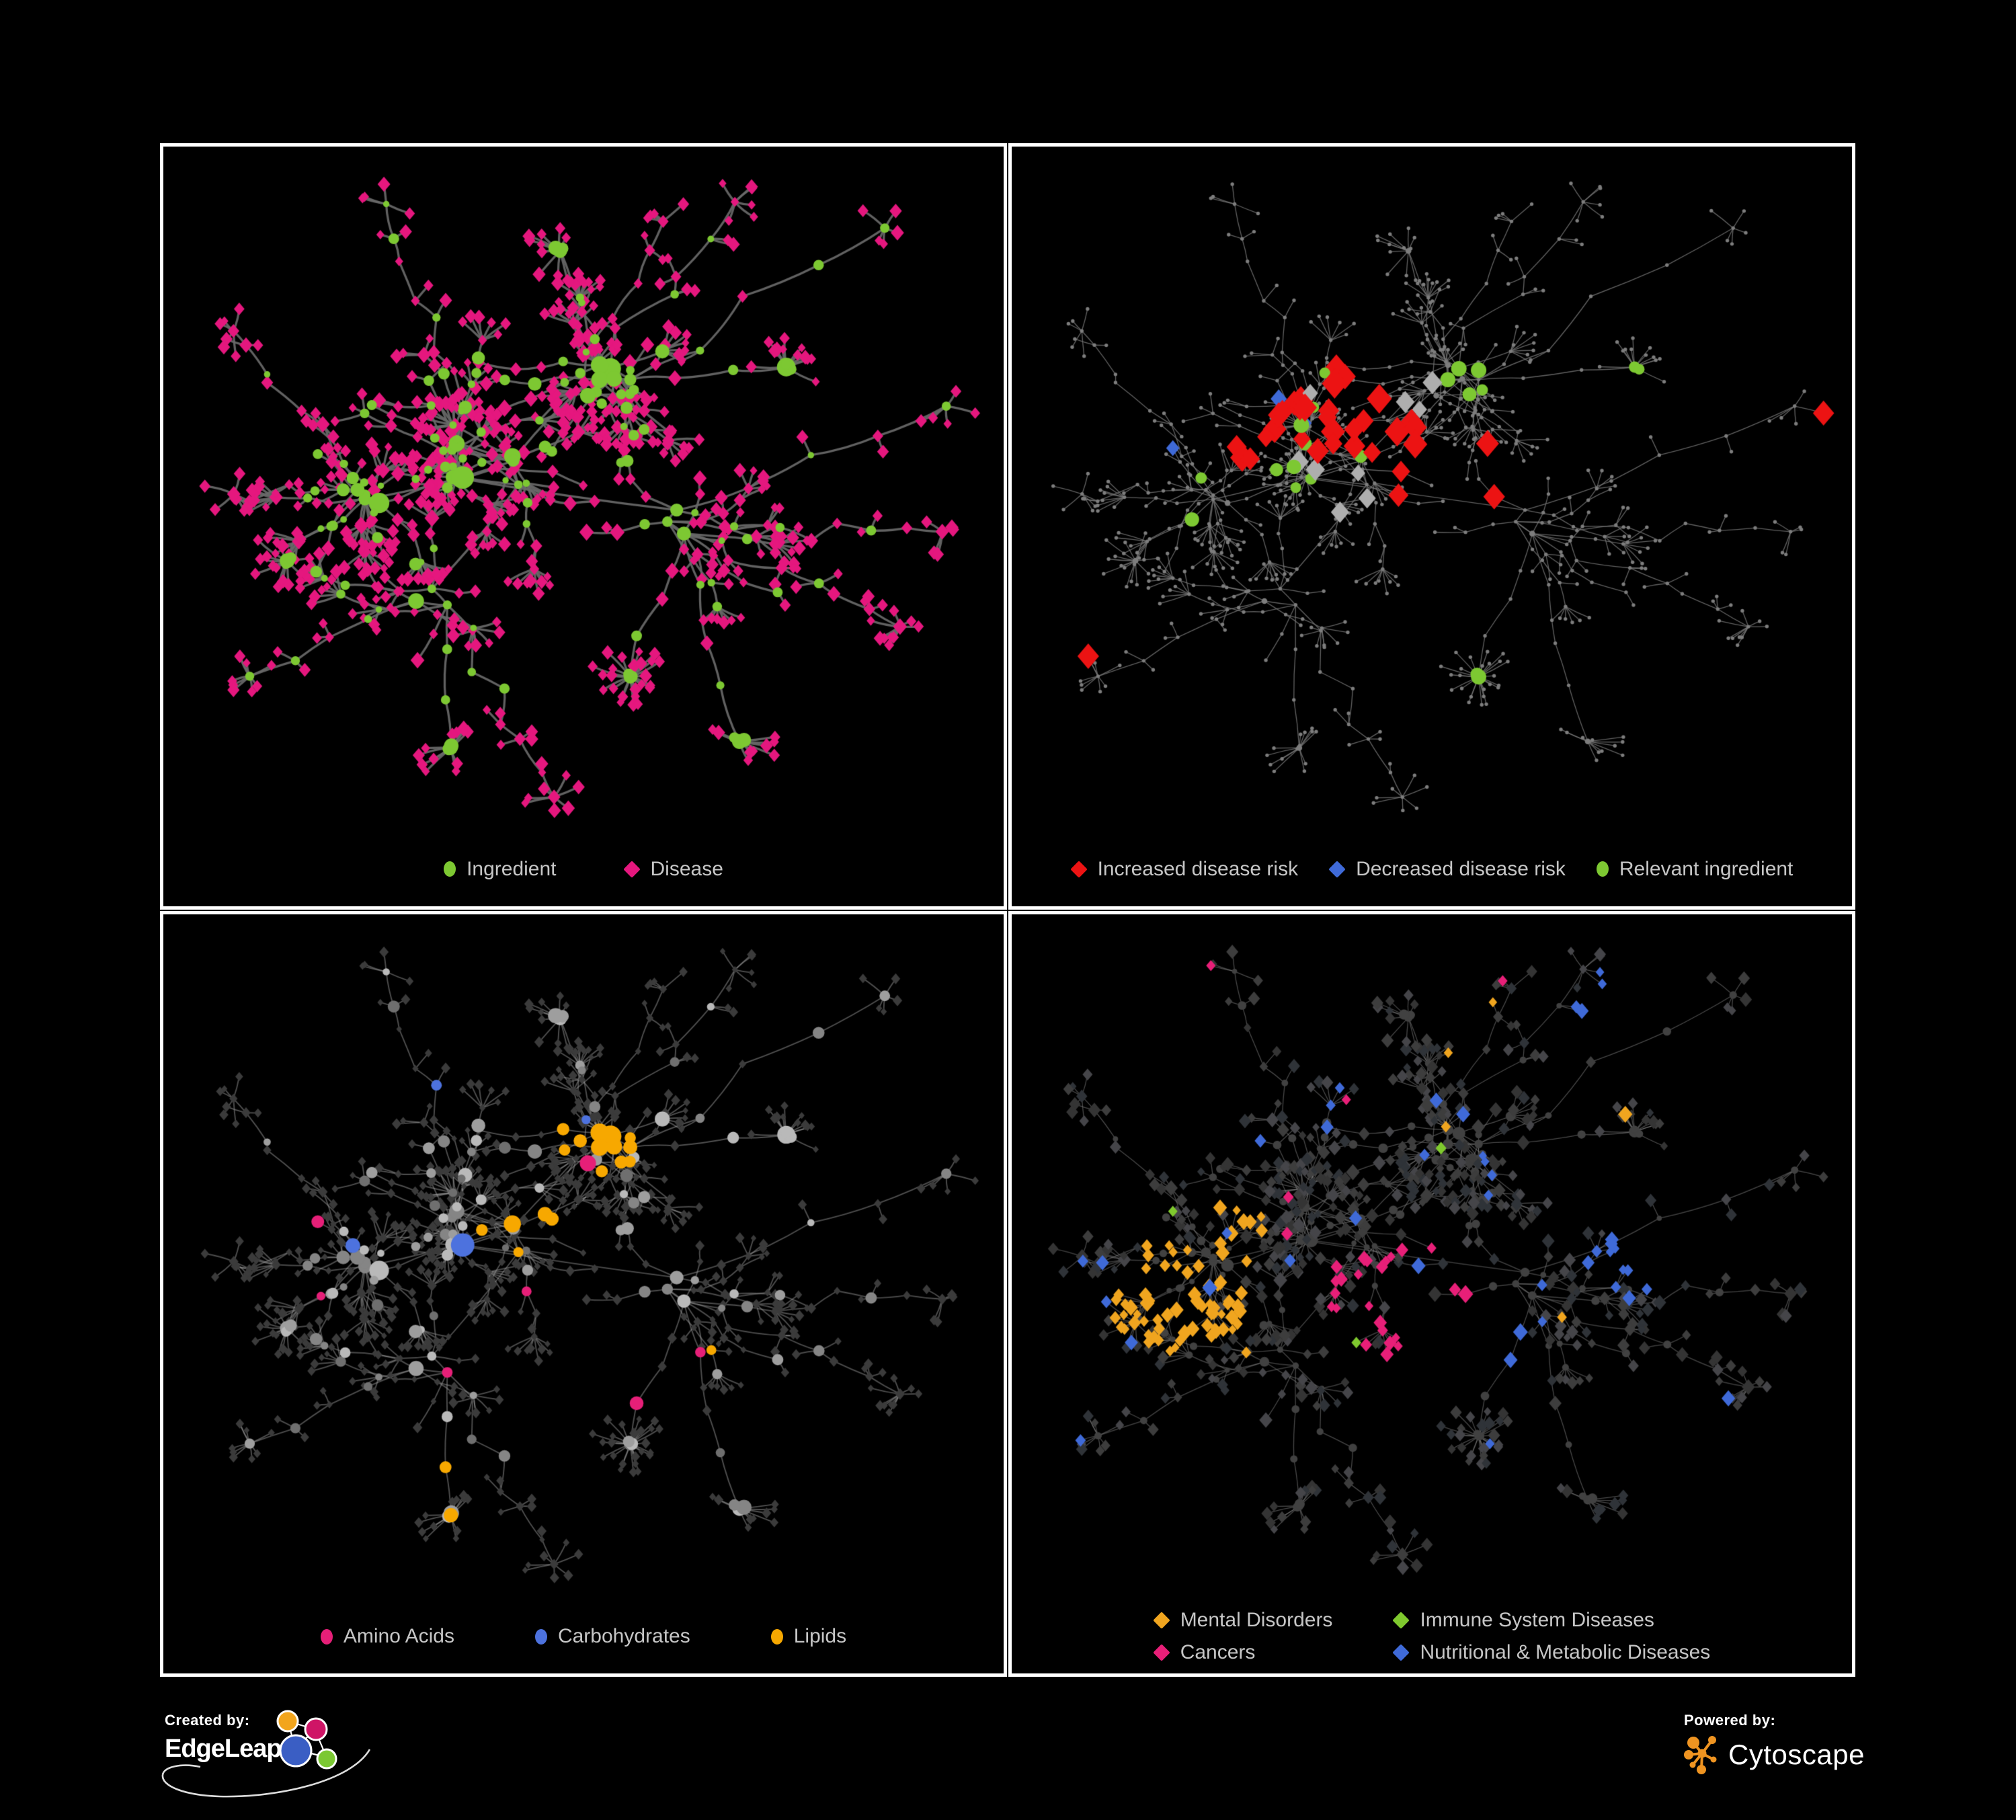  Describe the element at coordinates (1730, 1720) in the screenshot. I see `powered-by-label: Powered by:` at that location.